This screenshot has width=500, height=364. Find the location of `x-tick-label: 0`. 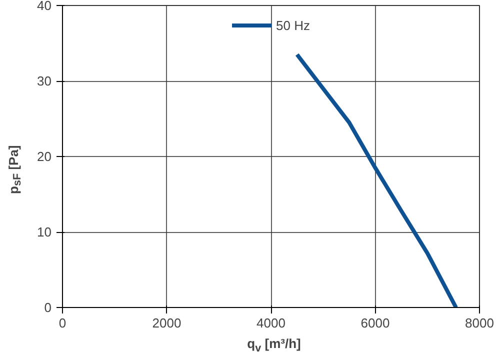

x-tick-label: 0 is located at coordinates (62, 323).